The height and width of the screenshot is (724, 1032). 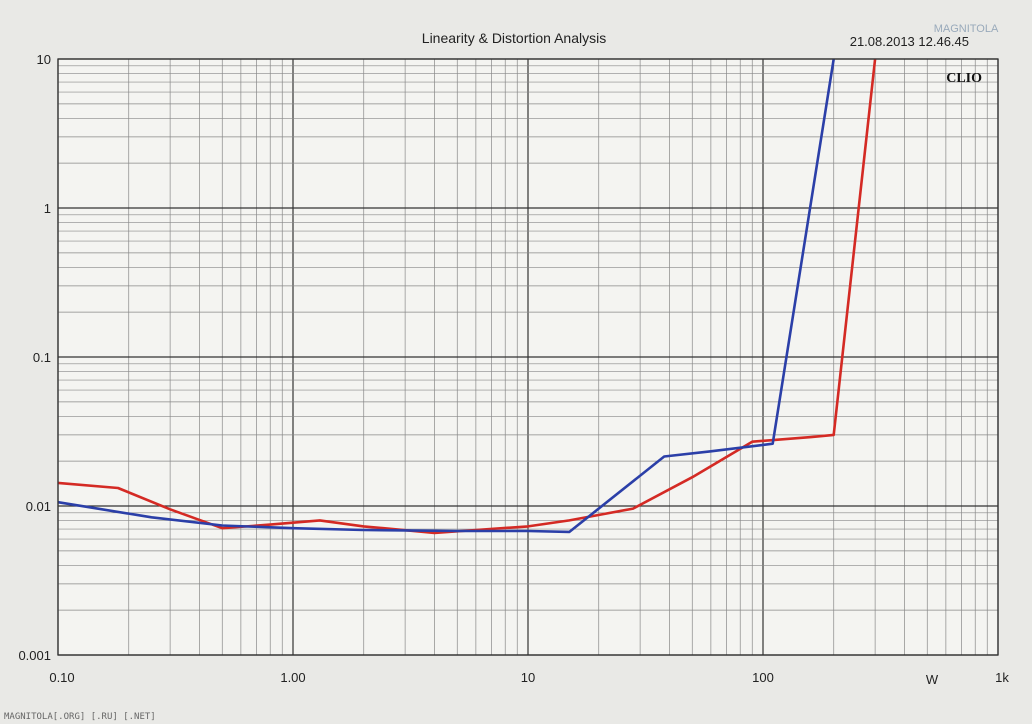 I want to click on x-axis-label: W, so click(x=932, y=679).